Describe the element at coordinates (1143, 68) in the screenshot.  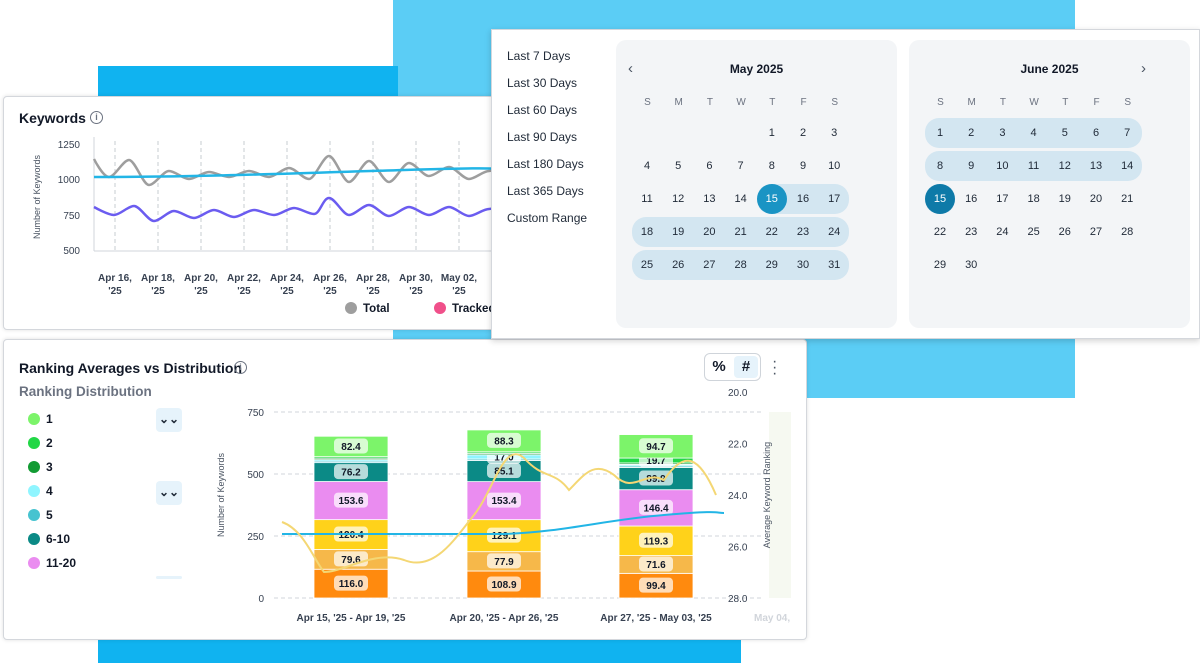
I see `chevron-right-icon: ›` at that location.